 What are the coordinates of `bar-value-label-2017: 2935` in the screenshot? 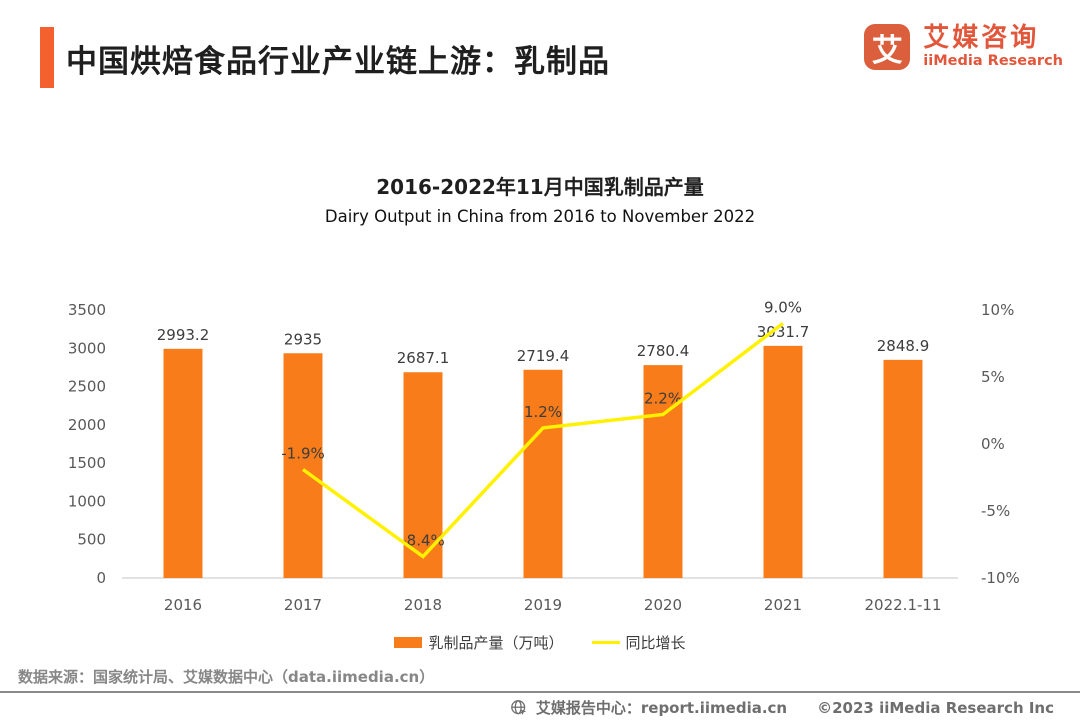 It's located at (303, 339).